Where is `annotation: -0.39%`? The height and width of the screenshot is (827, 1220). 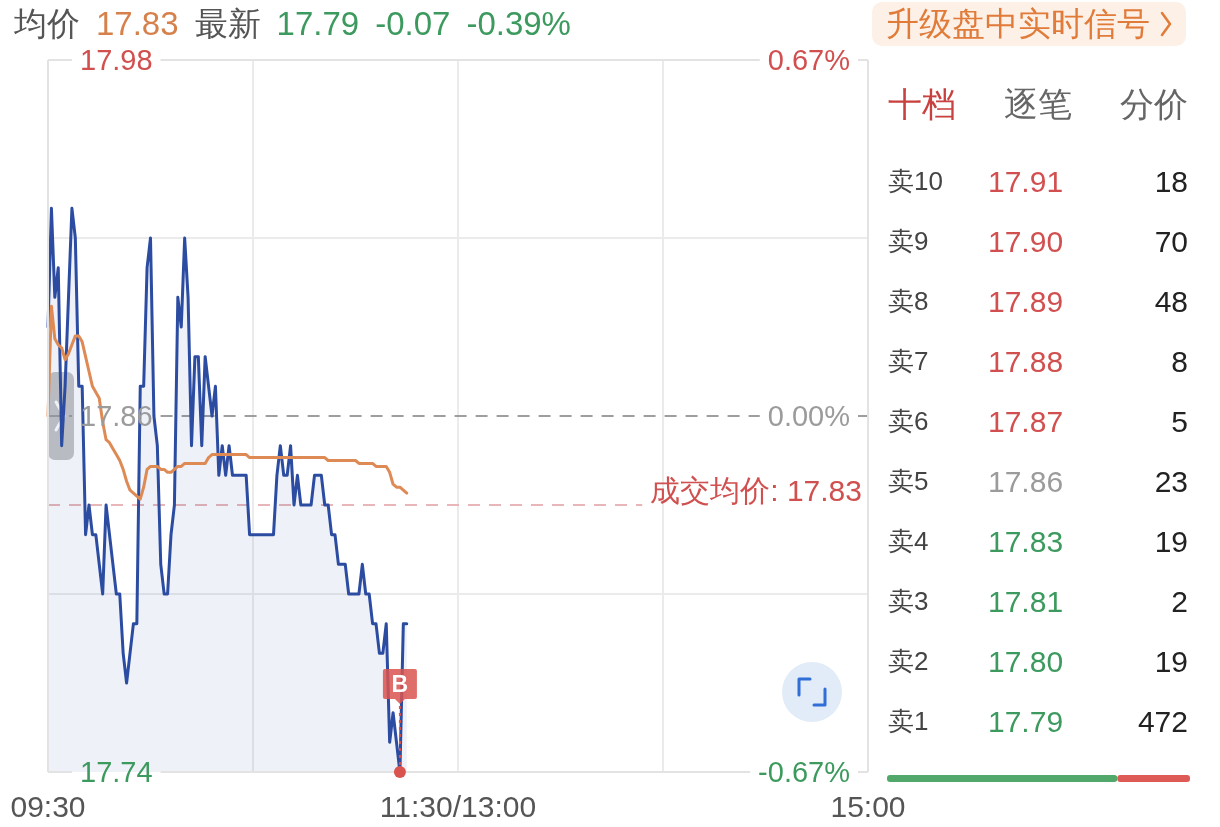 annotation: -0.39% is located at coordinates (518, 23).